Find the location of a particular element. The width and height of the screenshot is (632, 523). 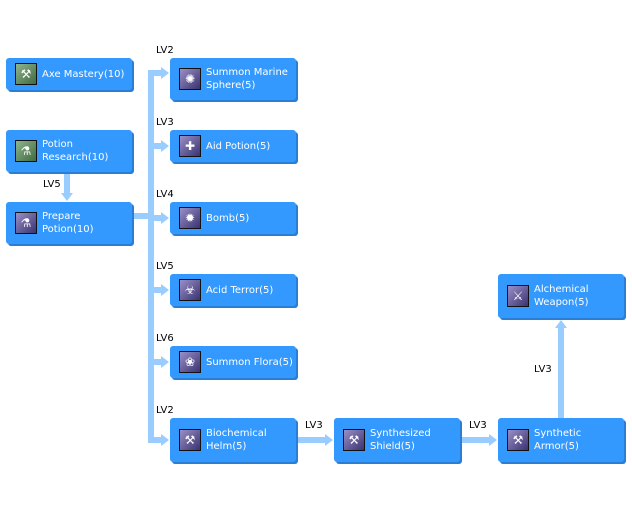

skill-bomb: ✹ Bomb(5) is located at coordinates (233, 218).